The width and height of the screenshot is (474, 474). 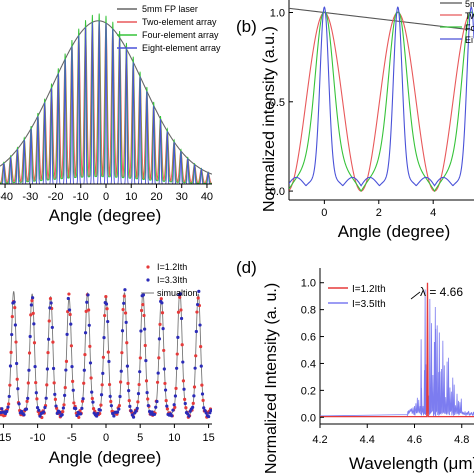 I want to click on panel-c-x-tick-label: -10, so click(x=38, y=438).